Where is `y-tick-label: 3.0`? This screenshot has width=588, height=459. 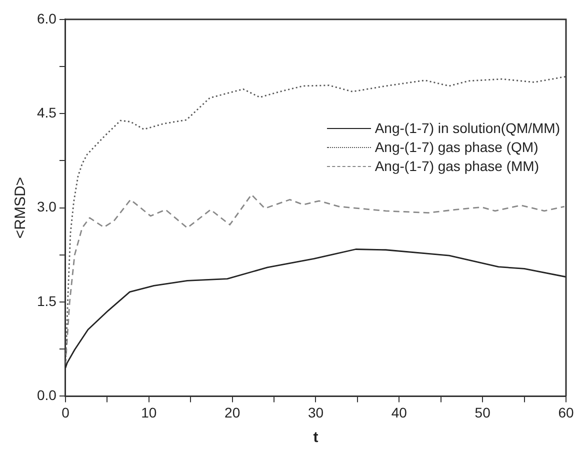 y-tick-label: 3.0 is located at coordinates (46, 206).